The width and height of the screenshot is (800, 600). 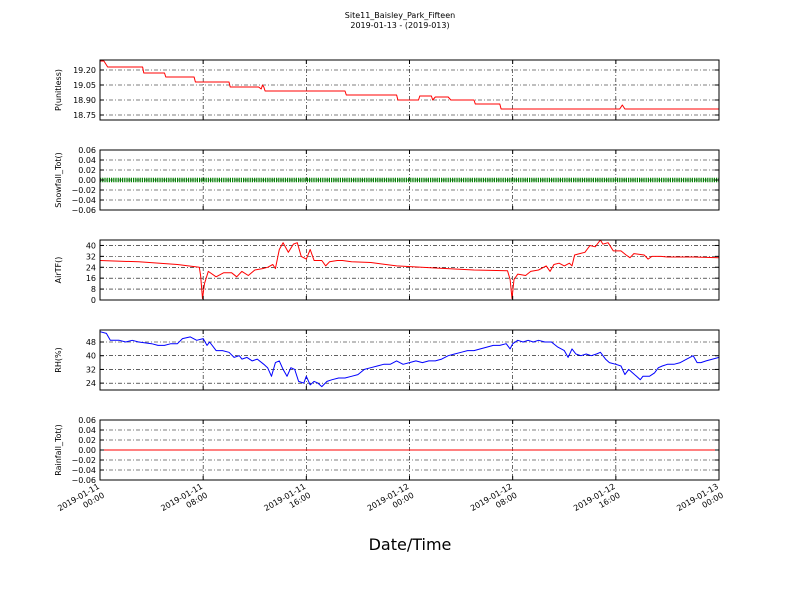 I want to click on x-tick-label: 2019-01-1100:00, so click(x=81, y=502).